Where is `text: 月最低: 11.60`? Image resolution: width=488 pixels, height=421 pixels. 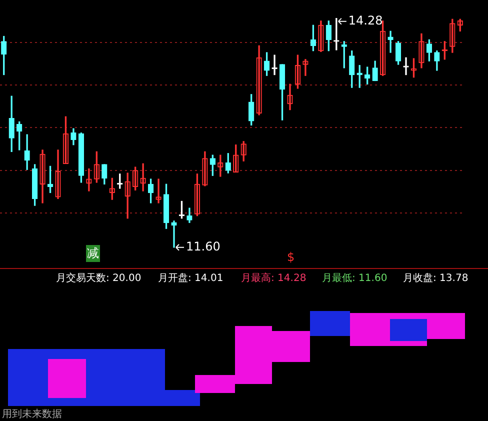 text: 月最低: 11.60 is located at coordinates (355, 278).